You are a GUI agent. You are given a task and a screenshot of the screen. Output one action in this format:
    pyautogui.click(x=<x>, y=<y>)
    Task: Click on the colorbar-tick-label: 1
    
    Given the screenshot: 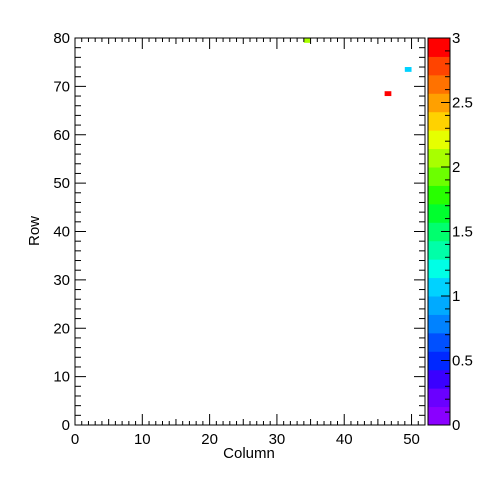 What is the action you would take?
    pyautogui.click(x=456, y=296)
    